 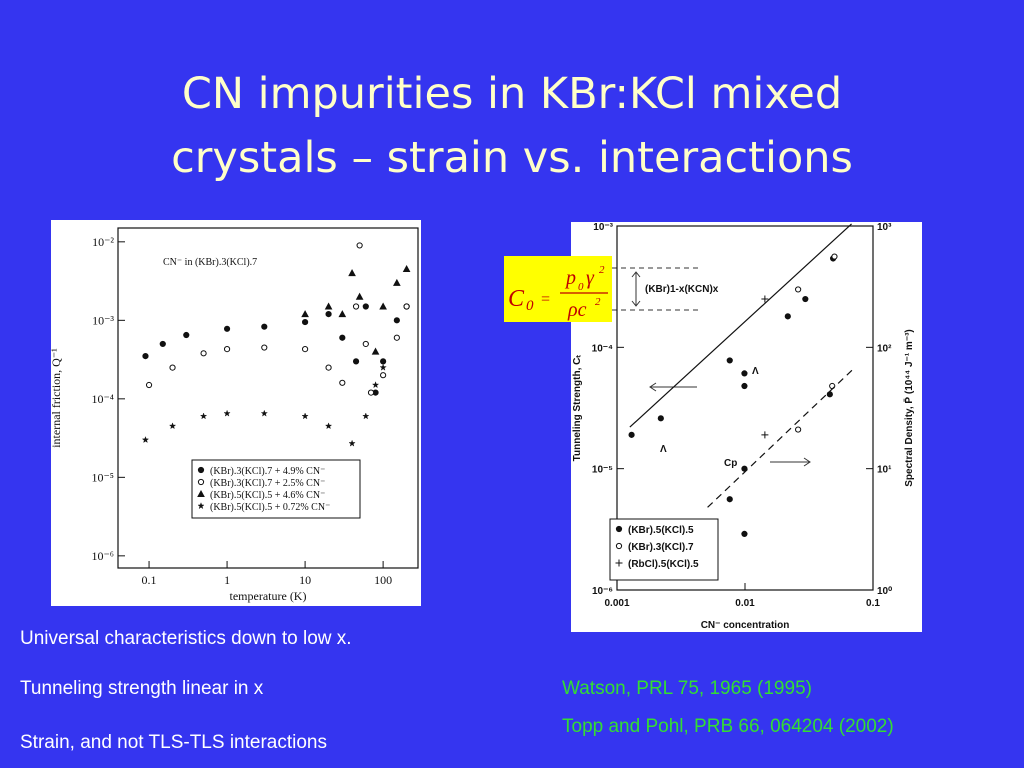 I want to click on x-tick-label: 100, so click(x=383, y=580).